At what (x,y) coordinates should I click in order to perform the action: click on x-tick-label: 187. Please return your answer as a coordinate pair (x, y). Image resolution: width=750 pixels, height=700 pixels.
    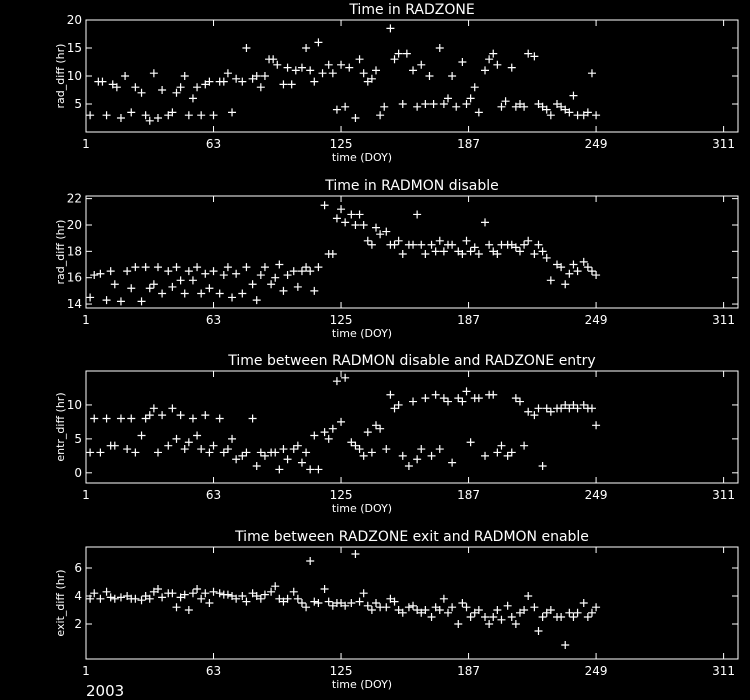
    Looking at the image, I should click on (468, 320).